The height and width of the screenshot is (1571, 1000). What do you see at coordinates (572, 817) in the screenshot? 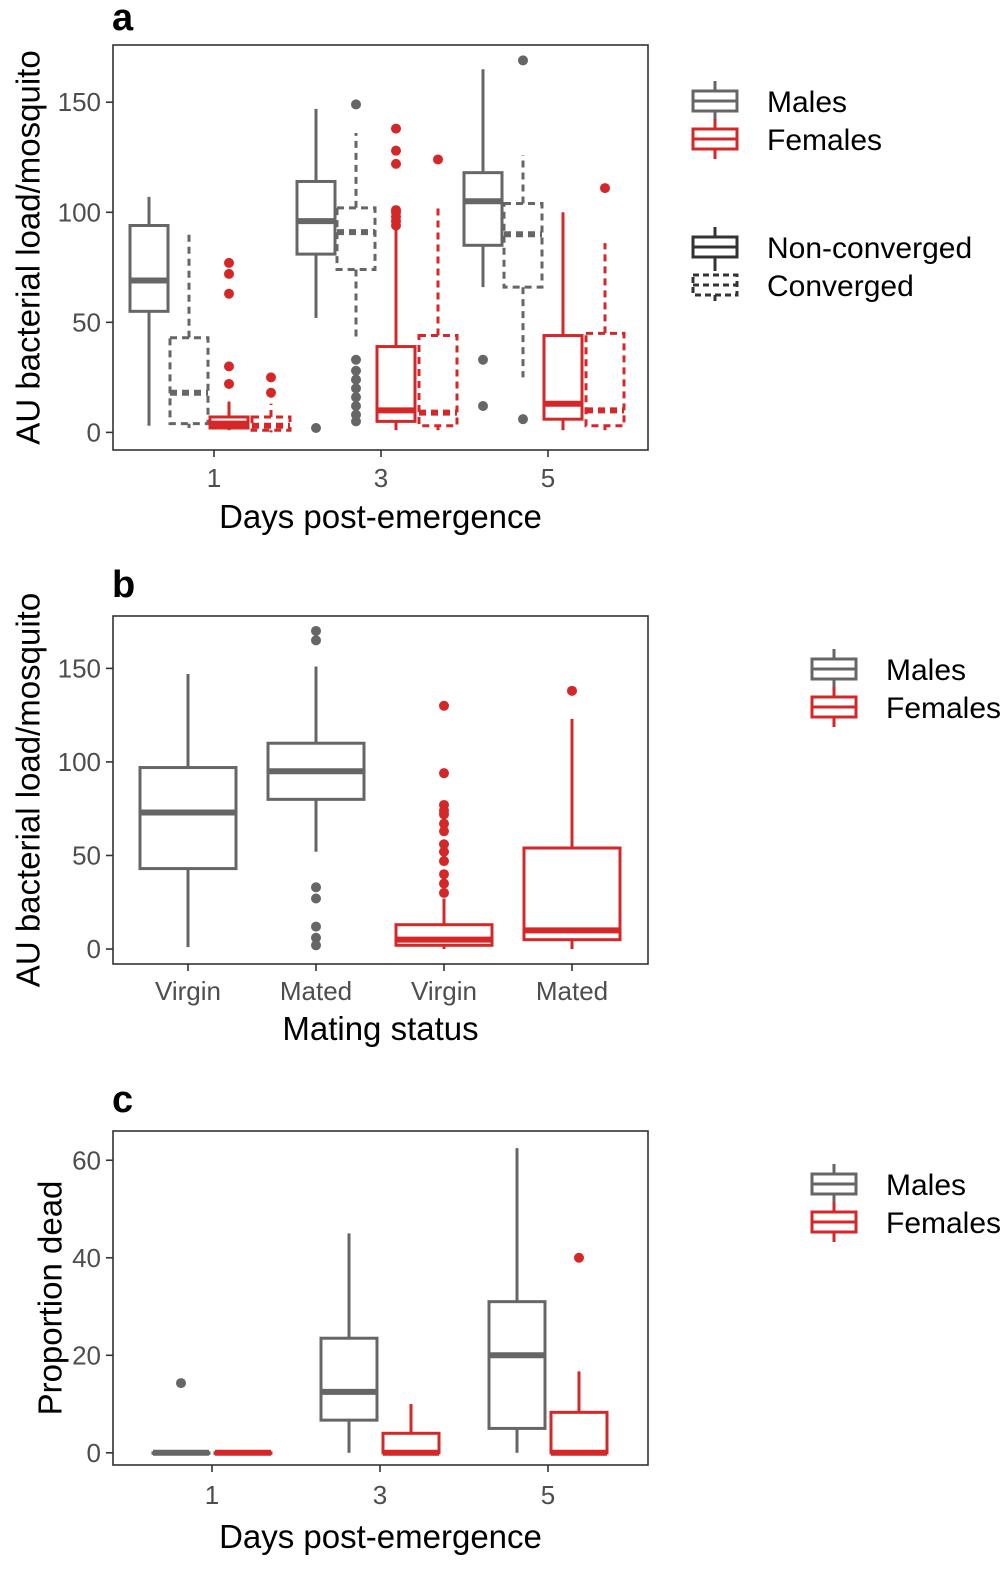
I see `box-females-Mated` at bounding box center [572, 817].